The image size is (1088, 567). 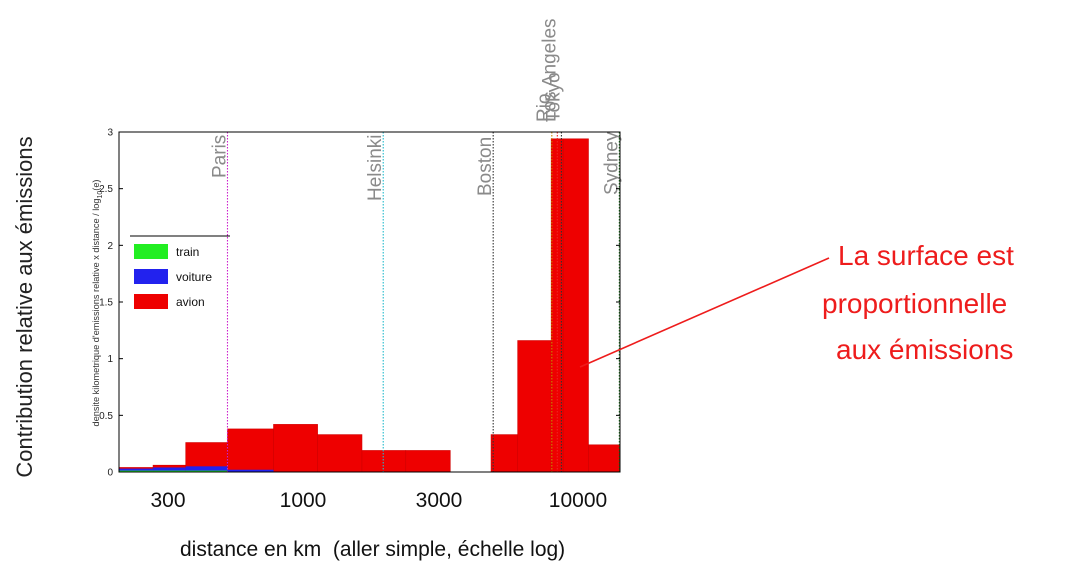 What do you see at coordinates (110, 359) in the screenshot?
I see `y-tick-label-2: 1` at bounding box center [110, 359].